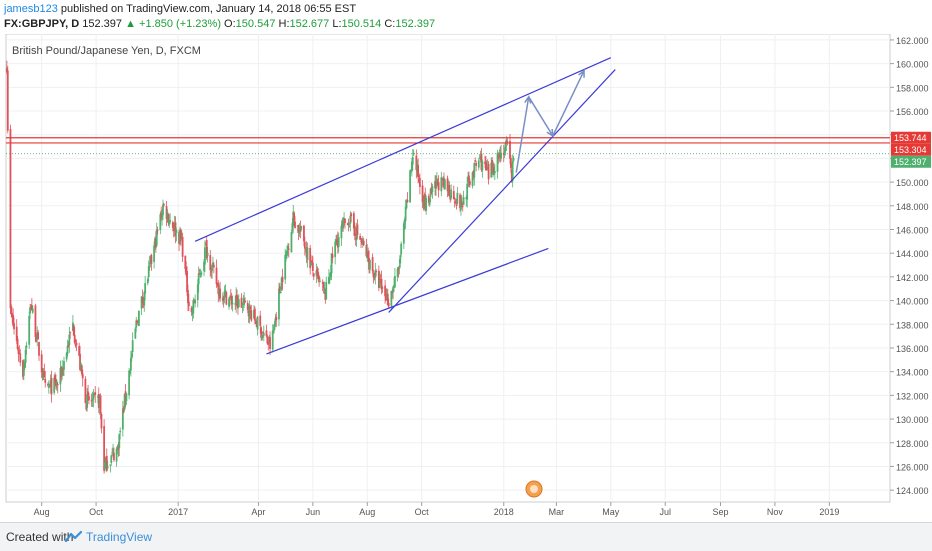  I want to click on close-value: 152.397, so click(415, 24).